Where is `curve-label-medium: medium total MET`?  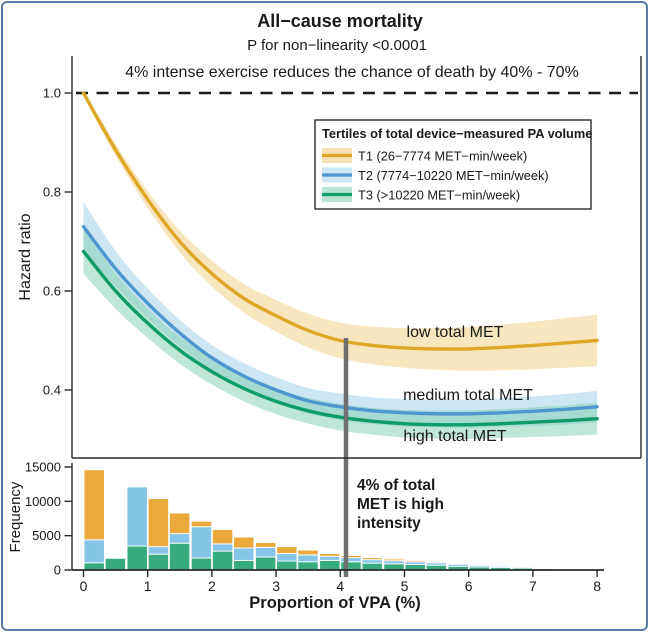
curve-label-medium: medium total MET is located at coordinates (468, 395).